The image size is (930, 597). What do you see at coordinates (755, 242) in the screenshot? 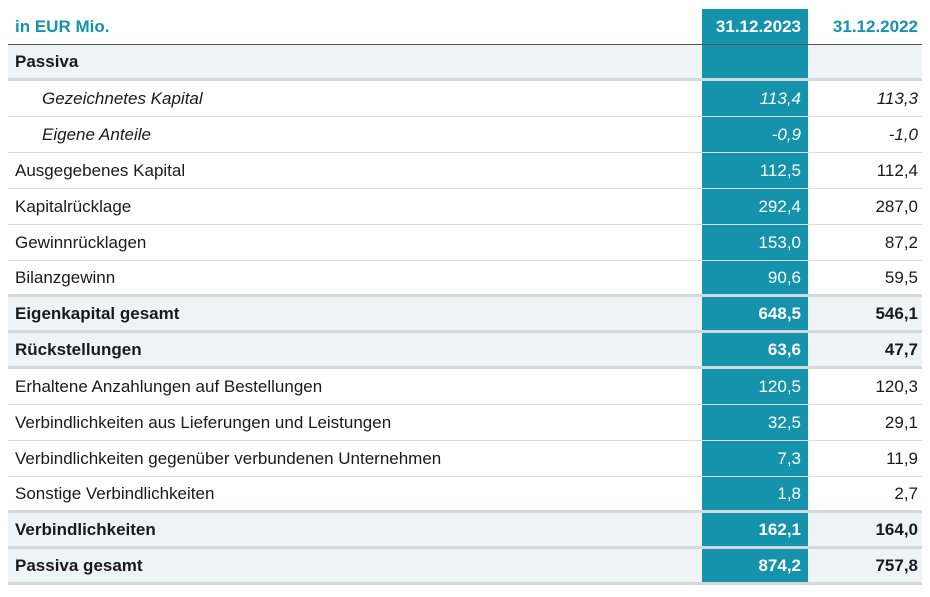
I see `value-2023: 153,0` at bounding box center [755, 242].